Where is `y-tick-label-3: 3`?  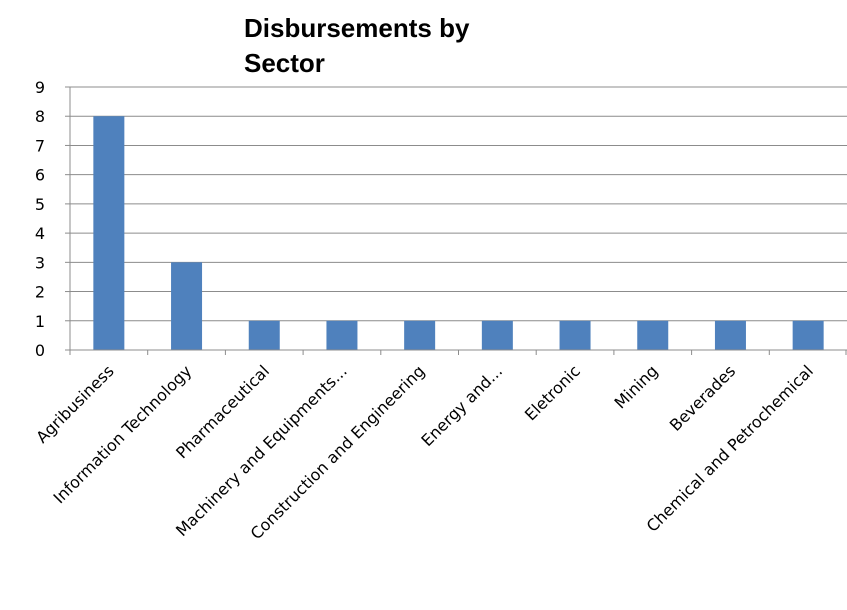
y-tick-label-3: 3 is located at coordinates (40, 262).